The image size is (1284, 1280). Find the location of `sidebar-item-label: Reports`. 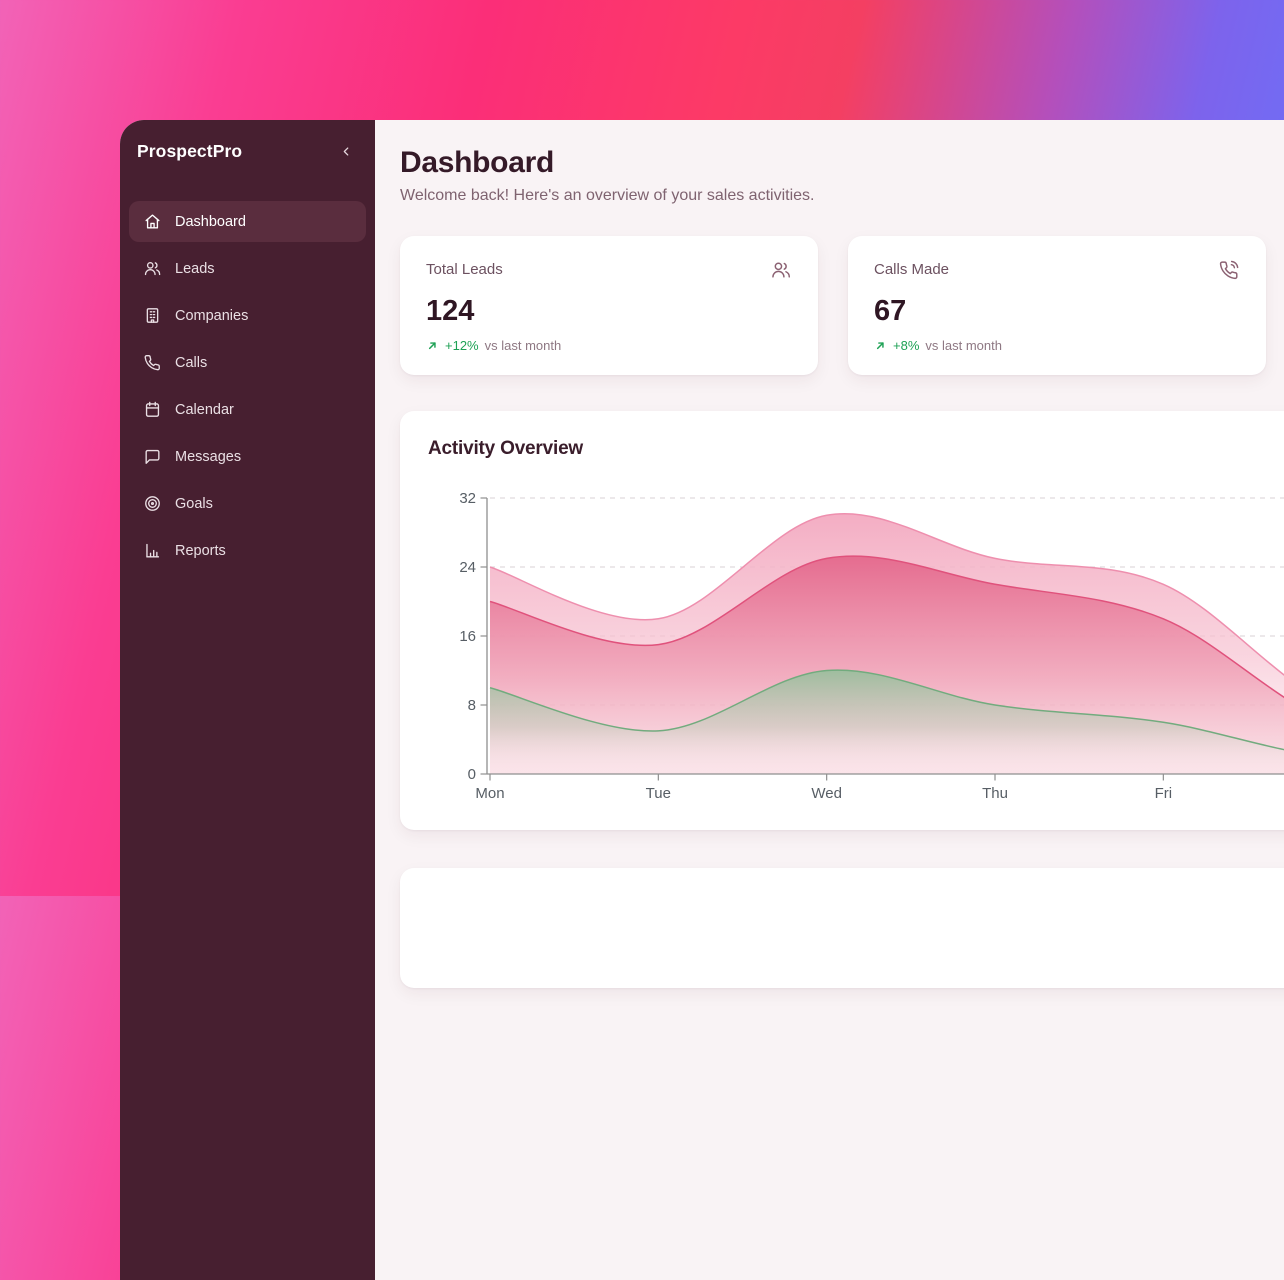

sidebar-item-label: Reports is located at coordinates (200, 550).